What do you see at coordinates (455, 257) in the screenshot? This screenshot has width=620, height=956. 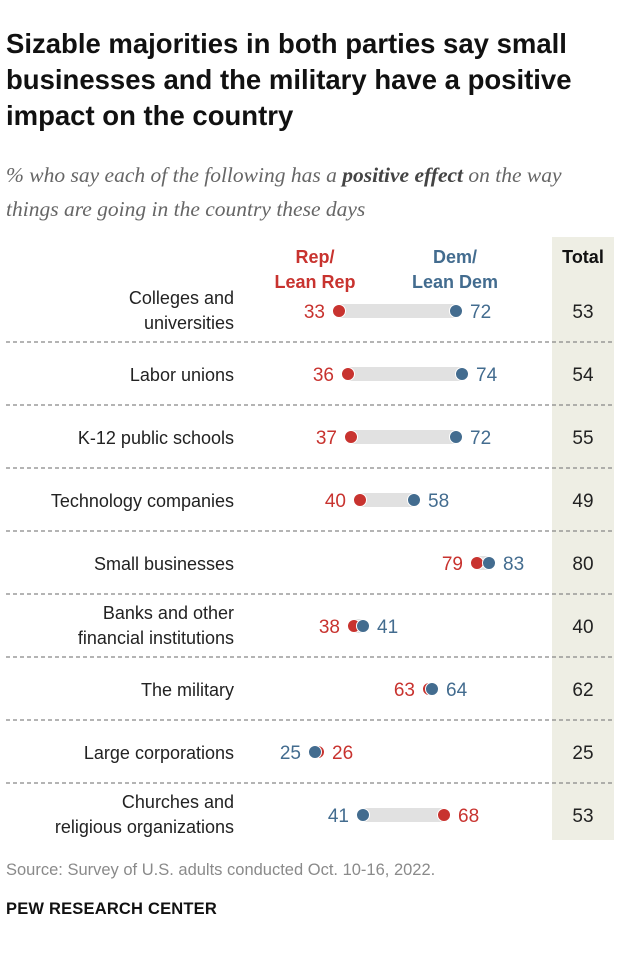 I see `legend-dem-label: Dem/` at bounding box center [455, 257].